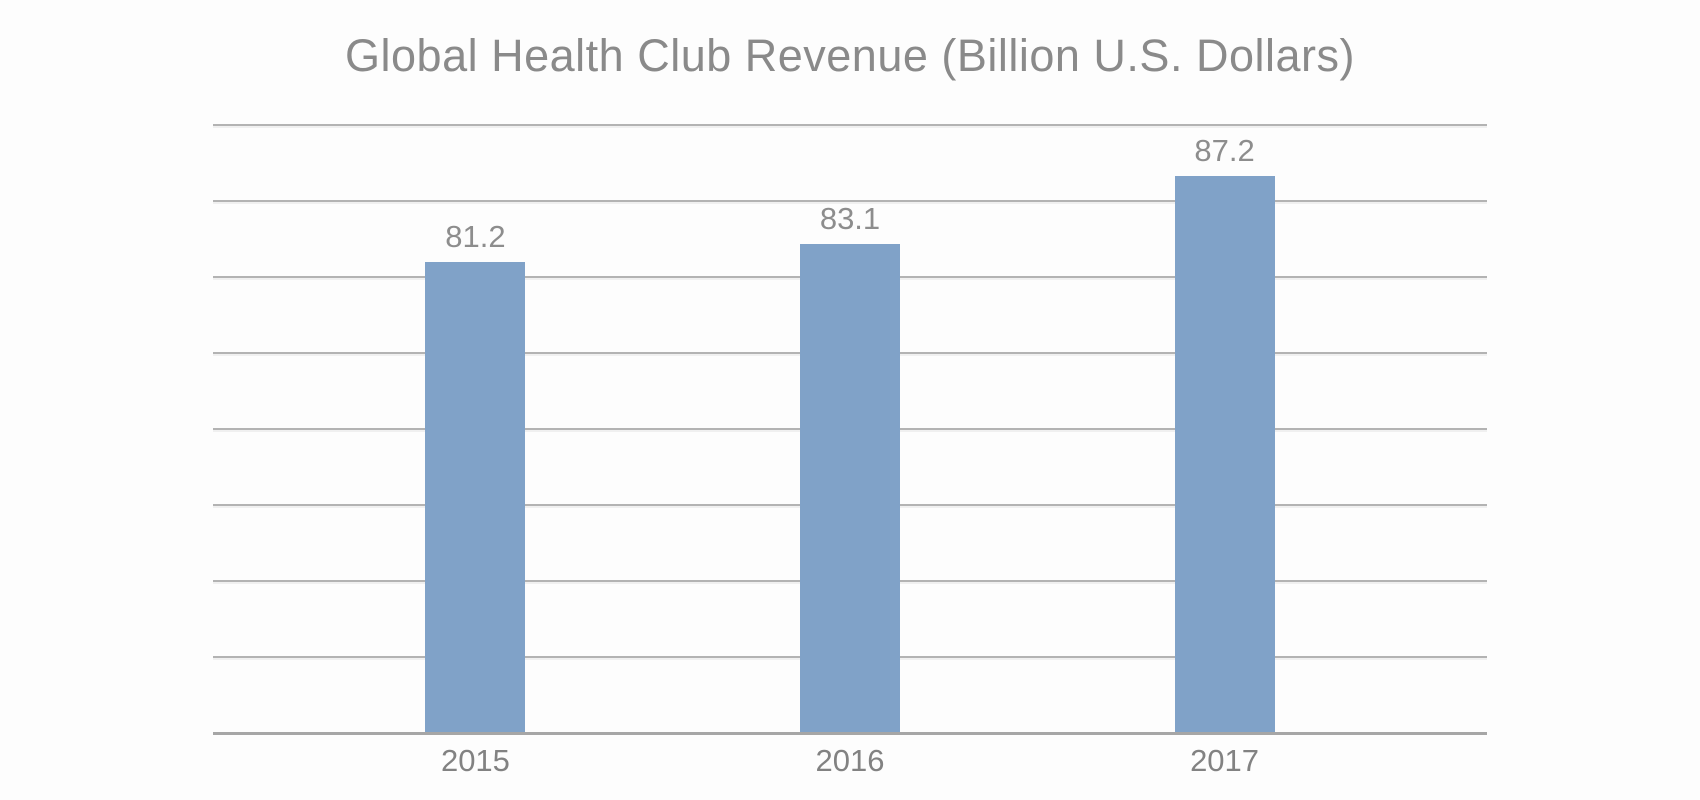 The height and width of the screenshot is (800, 1700). Describe the element at coordinates (1224, 151) in the screenshot. I see `bar-value-label: 87.2` at that location.